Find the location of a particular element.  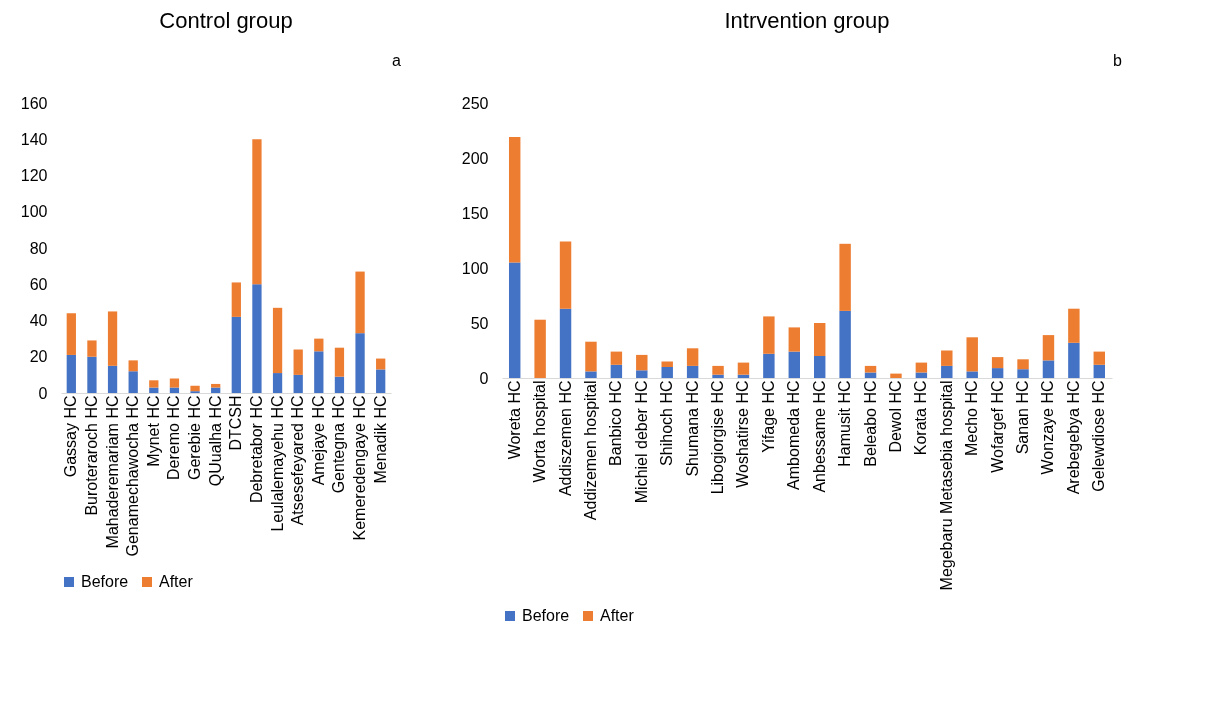

y-tick-label: 60 is located at coordinates (38, 284).